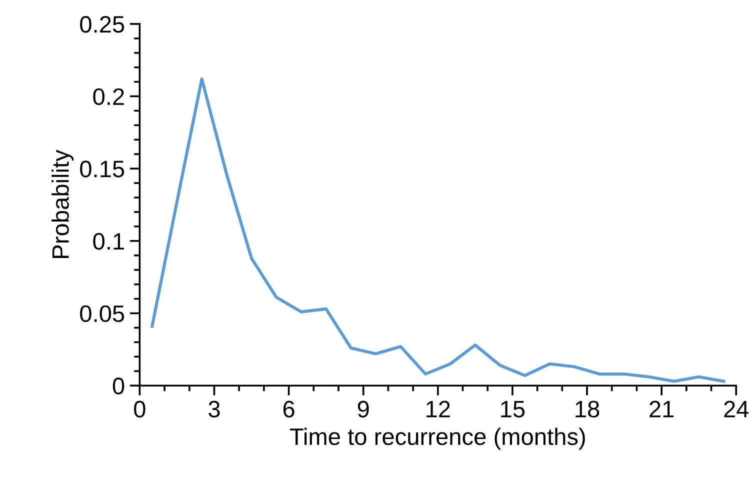  Describe the element at coordinates (214, 409) in the screenshot. I see `x-tick-label: 3` at that location.